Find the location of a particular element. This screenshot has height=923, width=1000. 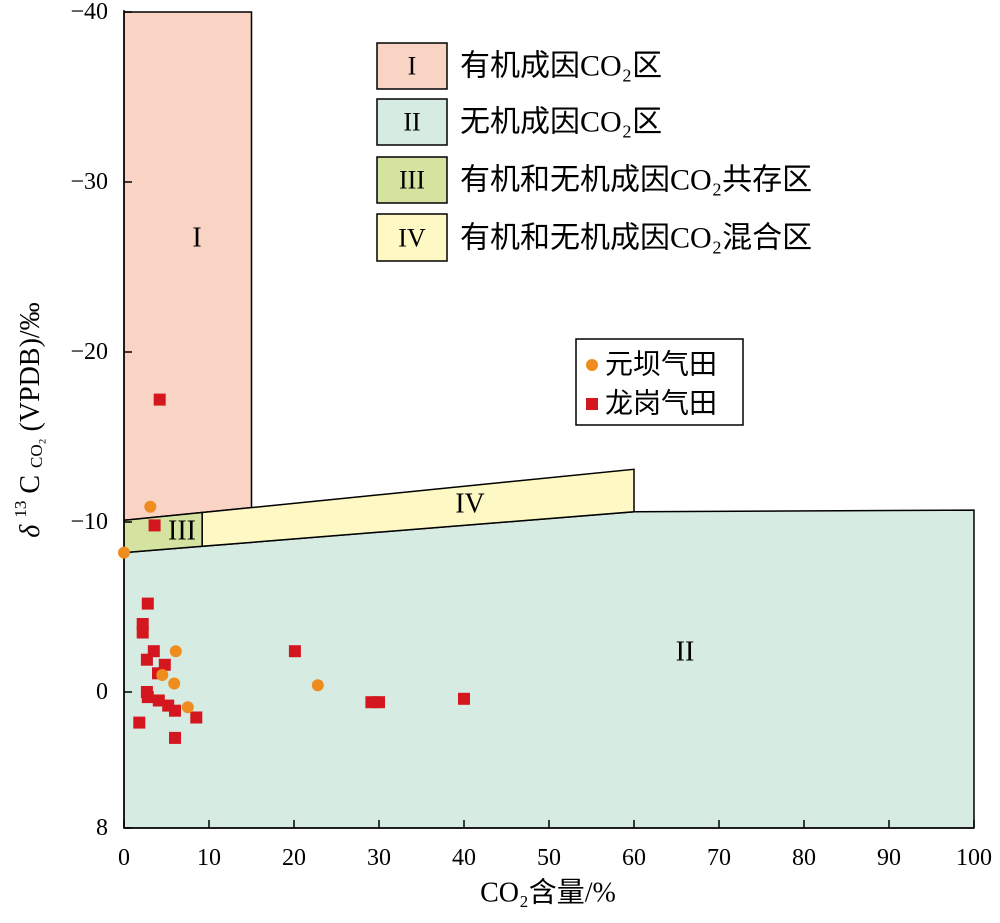

x-axis-ticks: 0 10 20 30 40 50 60 70 80 90 100 is located at coordinates (555, 845).